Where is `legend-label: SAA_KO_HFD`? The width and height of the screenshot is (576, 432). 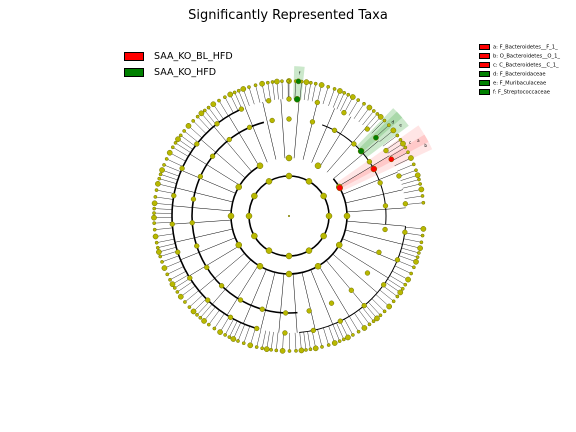 legend-label: SAA_KO_HFD is located at coordinates (185, 72).